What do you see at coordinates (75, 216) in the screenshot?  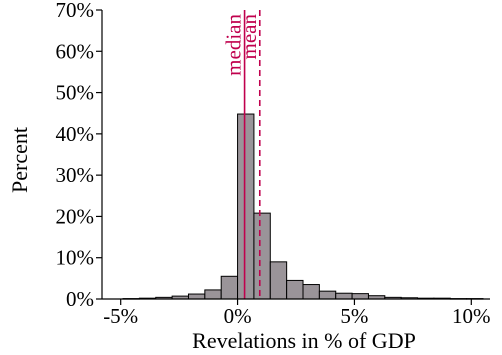 I see `y-tick-label: 20%` at bounding box center [75, 216].